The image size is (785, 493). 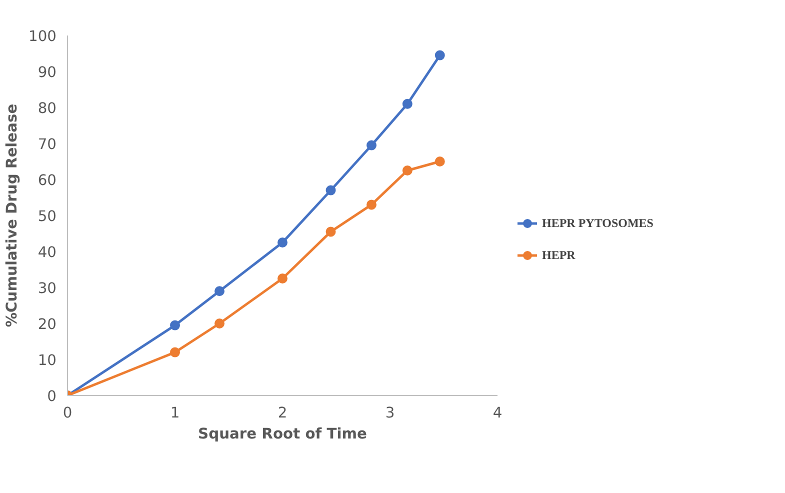 I want to click on x-tick-label: 1, so click(x=175, y=413).